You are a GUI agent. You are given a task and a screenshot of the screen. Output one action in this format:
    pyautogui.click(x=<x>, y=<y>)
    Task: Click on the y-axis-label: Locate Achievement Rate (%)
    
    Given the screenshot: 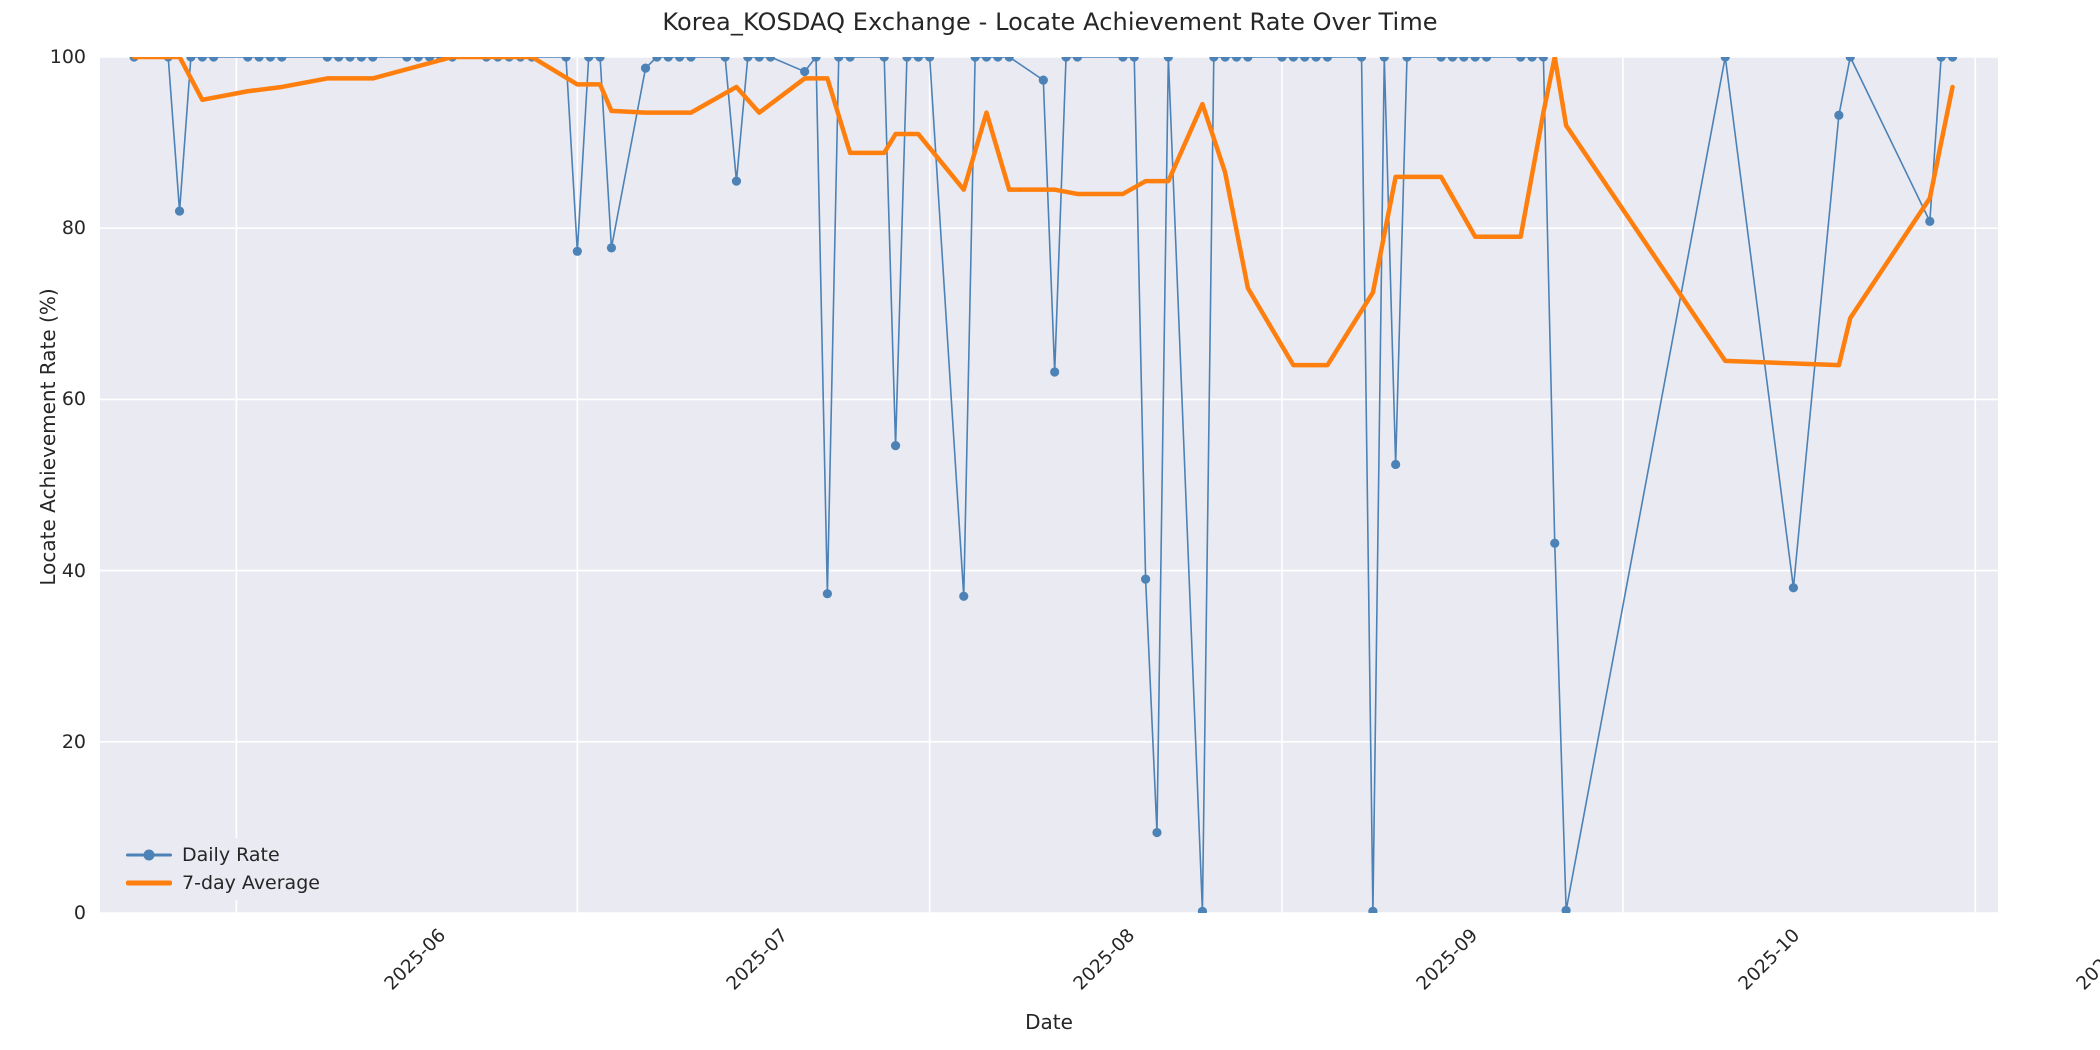 What is the action you would take?
    pyautogui.click(x=48, y=437)
    